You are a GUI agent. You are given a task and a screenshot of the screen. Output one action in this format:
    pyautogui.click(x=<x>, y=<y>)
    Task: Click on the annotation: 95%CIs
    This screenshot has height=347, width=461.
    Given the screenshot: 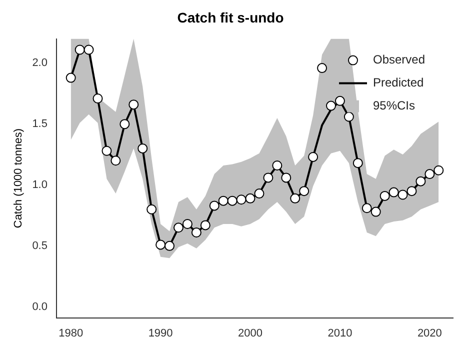 What is the action you would take?
    pyautogui.click(x=394, y=105)
    